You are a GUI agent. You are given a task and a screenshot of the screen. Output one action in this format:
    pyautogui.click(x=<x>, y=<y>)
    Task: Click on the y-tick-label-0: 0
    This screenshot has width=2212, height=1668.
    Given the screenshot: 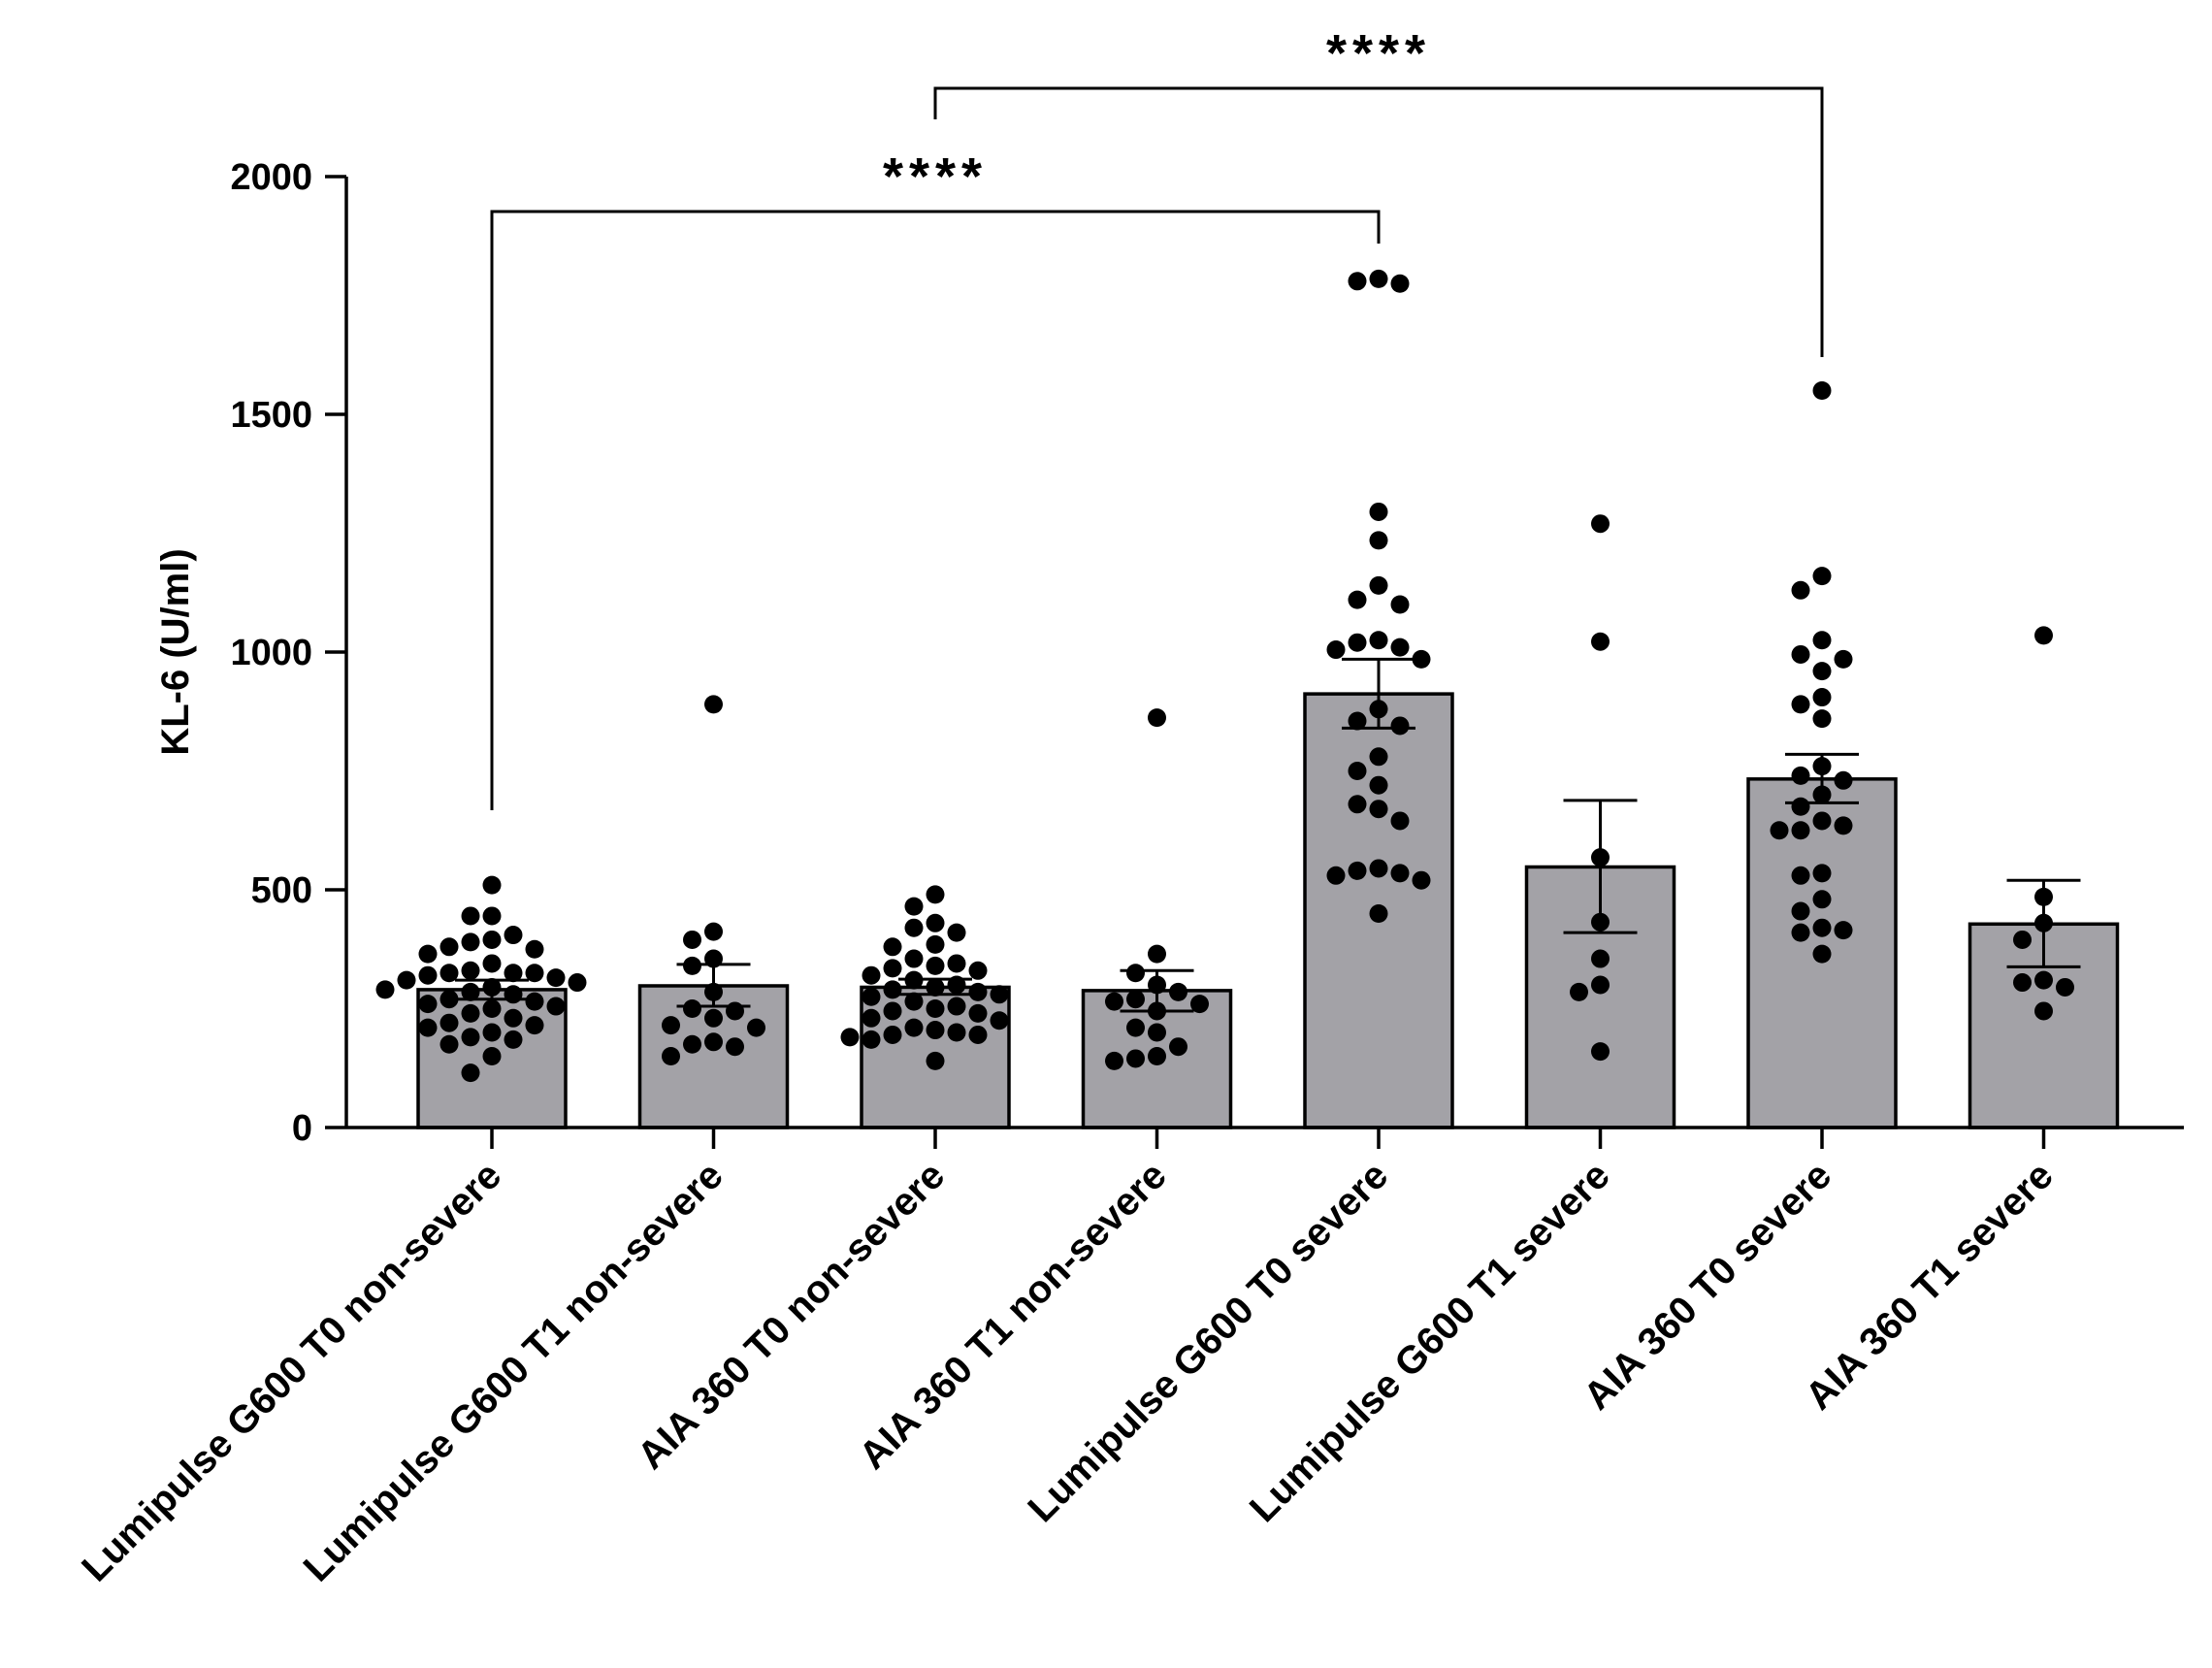 What is the action you would take?
    pyautogui.click(x=302, y=1128)
    